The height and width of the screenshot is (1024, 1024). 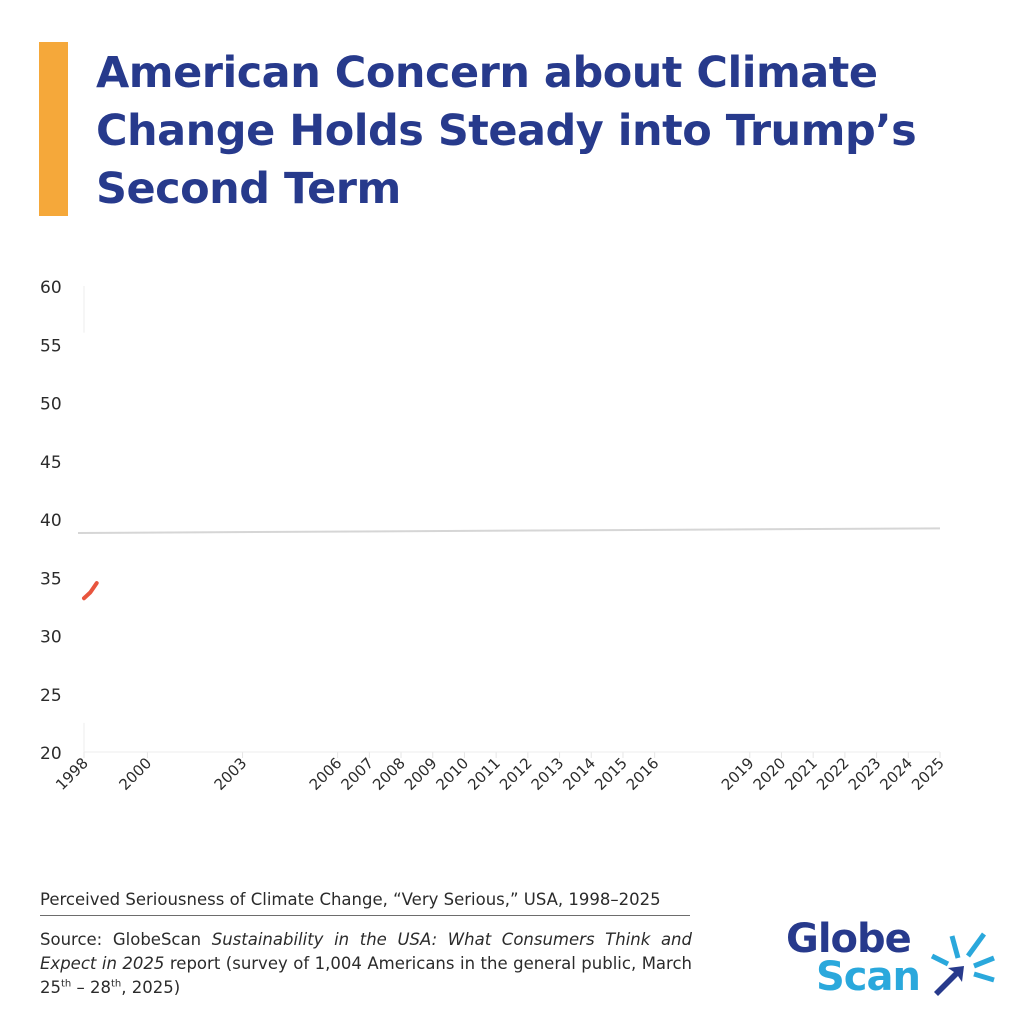 I want to click on x-tick-label: 2024, so click(x=896, y=774).